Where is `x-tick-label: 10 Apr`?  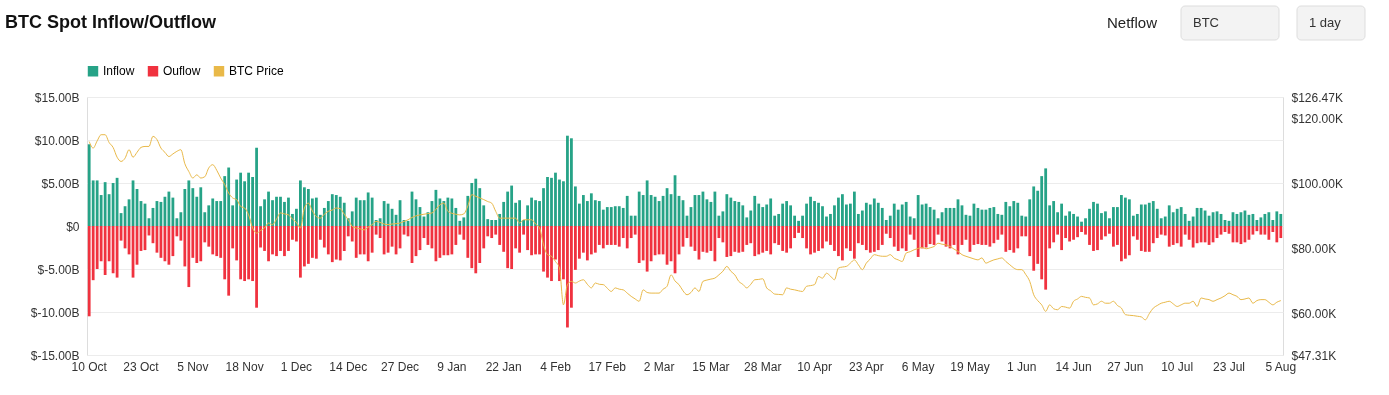 x-tick-label: 10 Apr is located at coordinates (814, 366).